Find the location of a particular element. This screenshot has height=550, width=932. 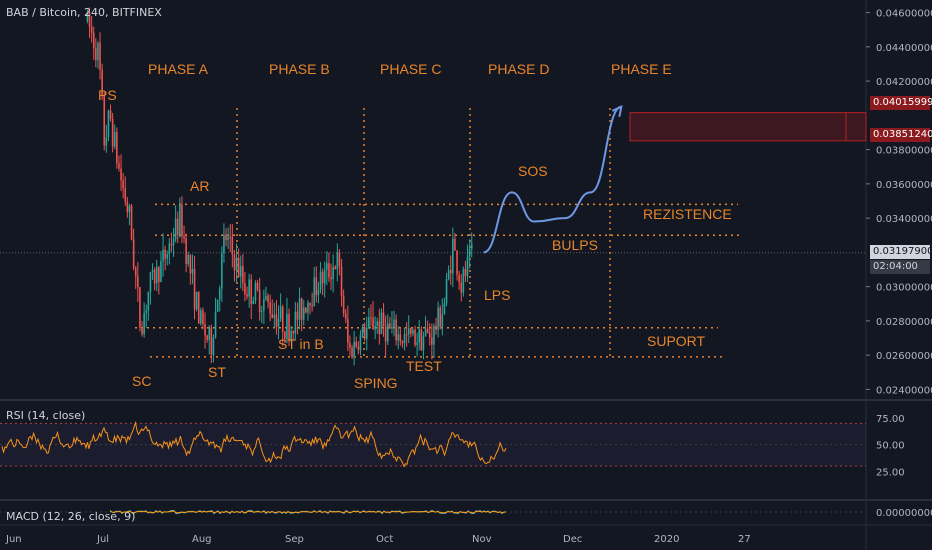

annotation-ar: AR is located at coordinates (199, 186).